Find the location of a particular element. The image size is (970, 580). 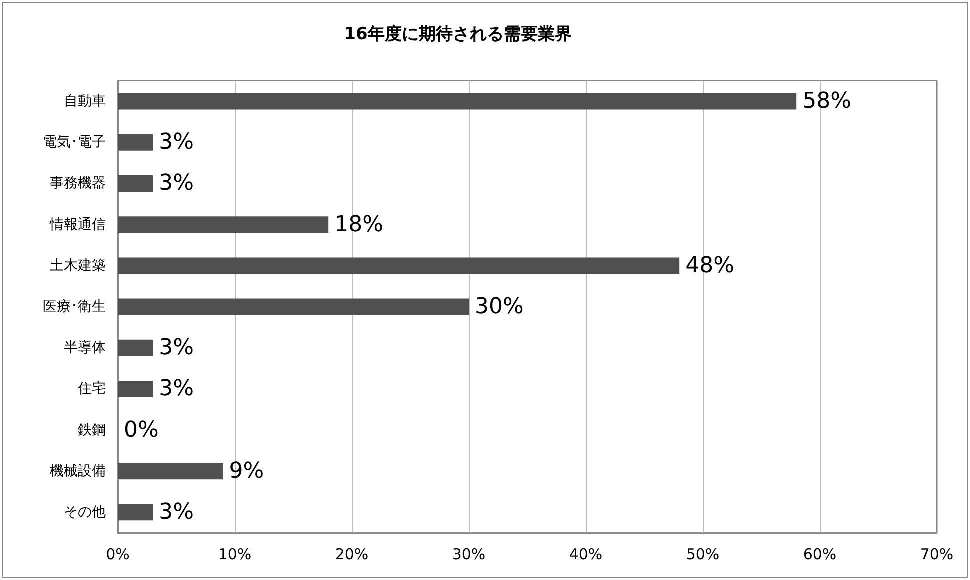

y-tick-label: 事務機器 is located at coordinates (78, 184).